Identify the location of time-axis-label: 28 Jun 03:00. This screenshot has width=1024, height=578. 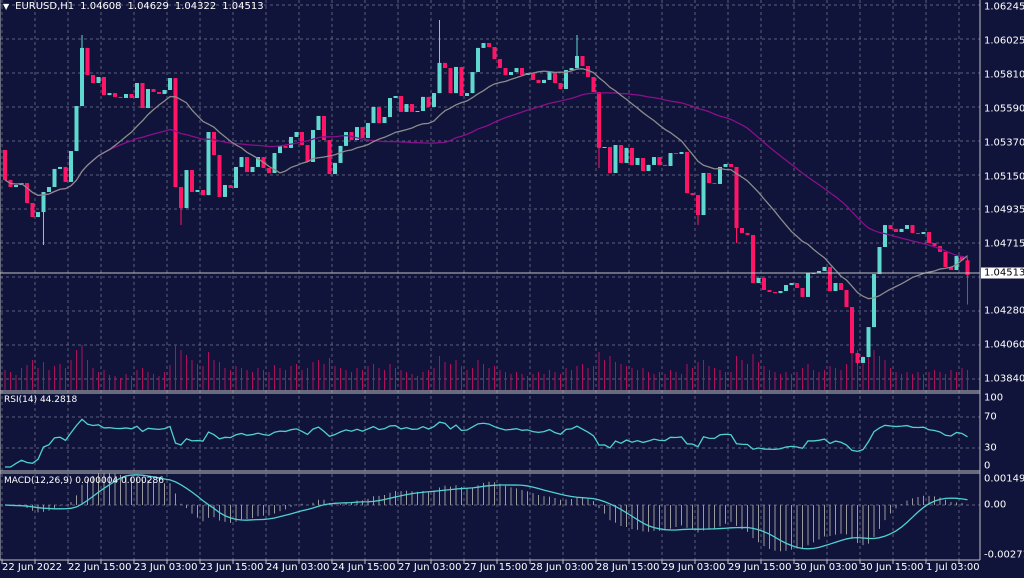
(562, 567).